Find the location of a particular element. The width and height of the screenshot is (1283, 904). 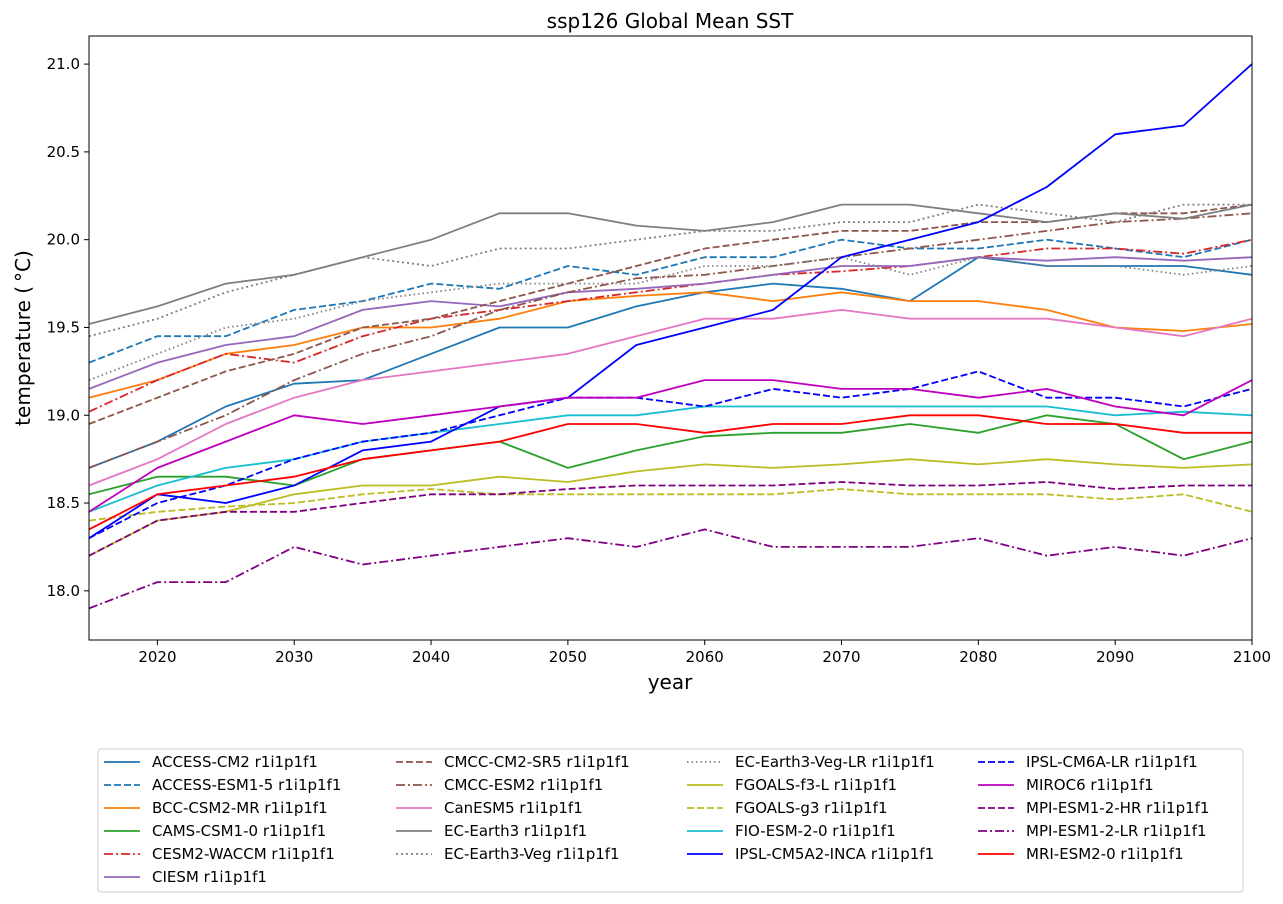

legend-label: EC-Earth3-Veg-LR r1i1p1f1 is located at coordinates (835, 762).